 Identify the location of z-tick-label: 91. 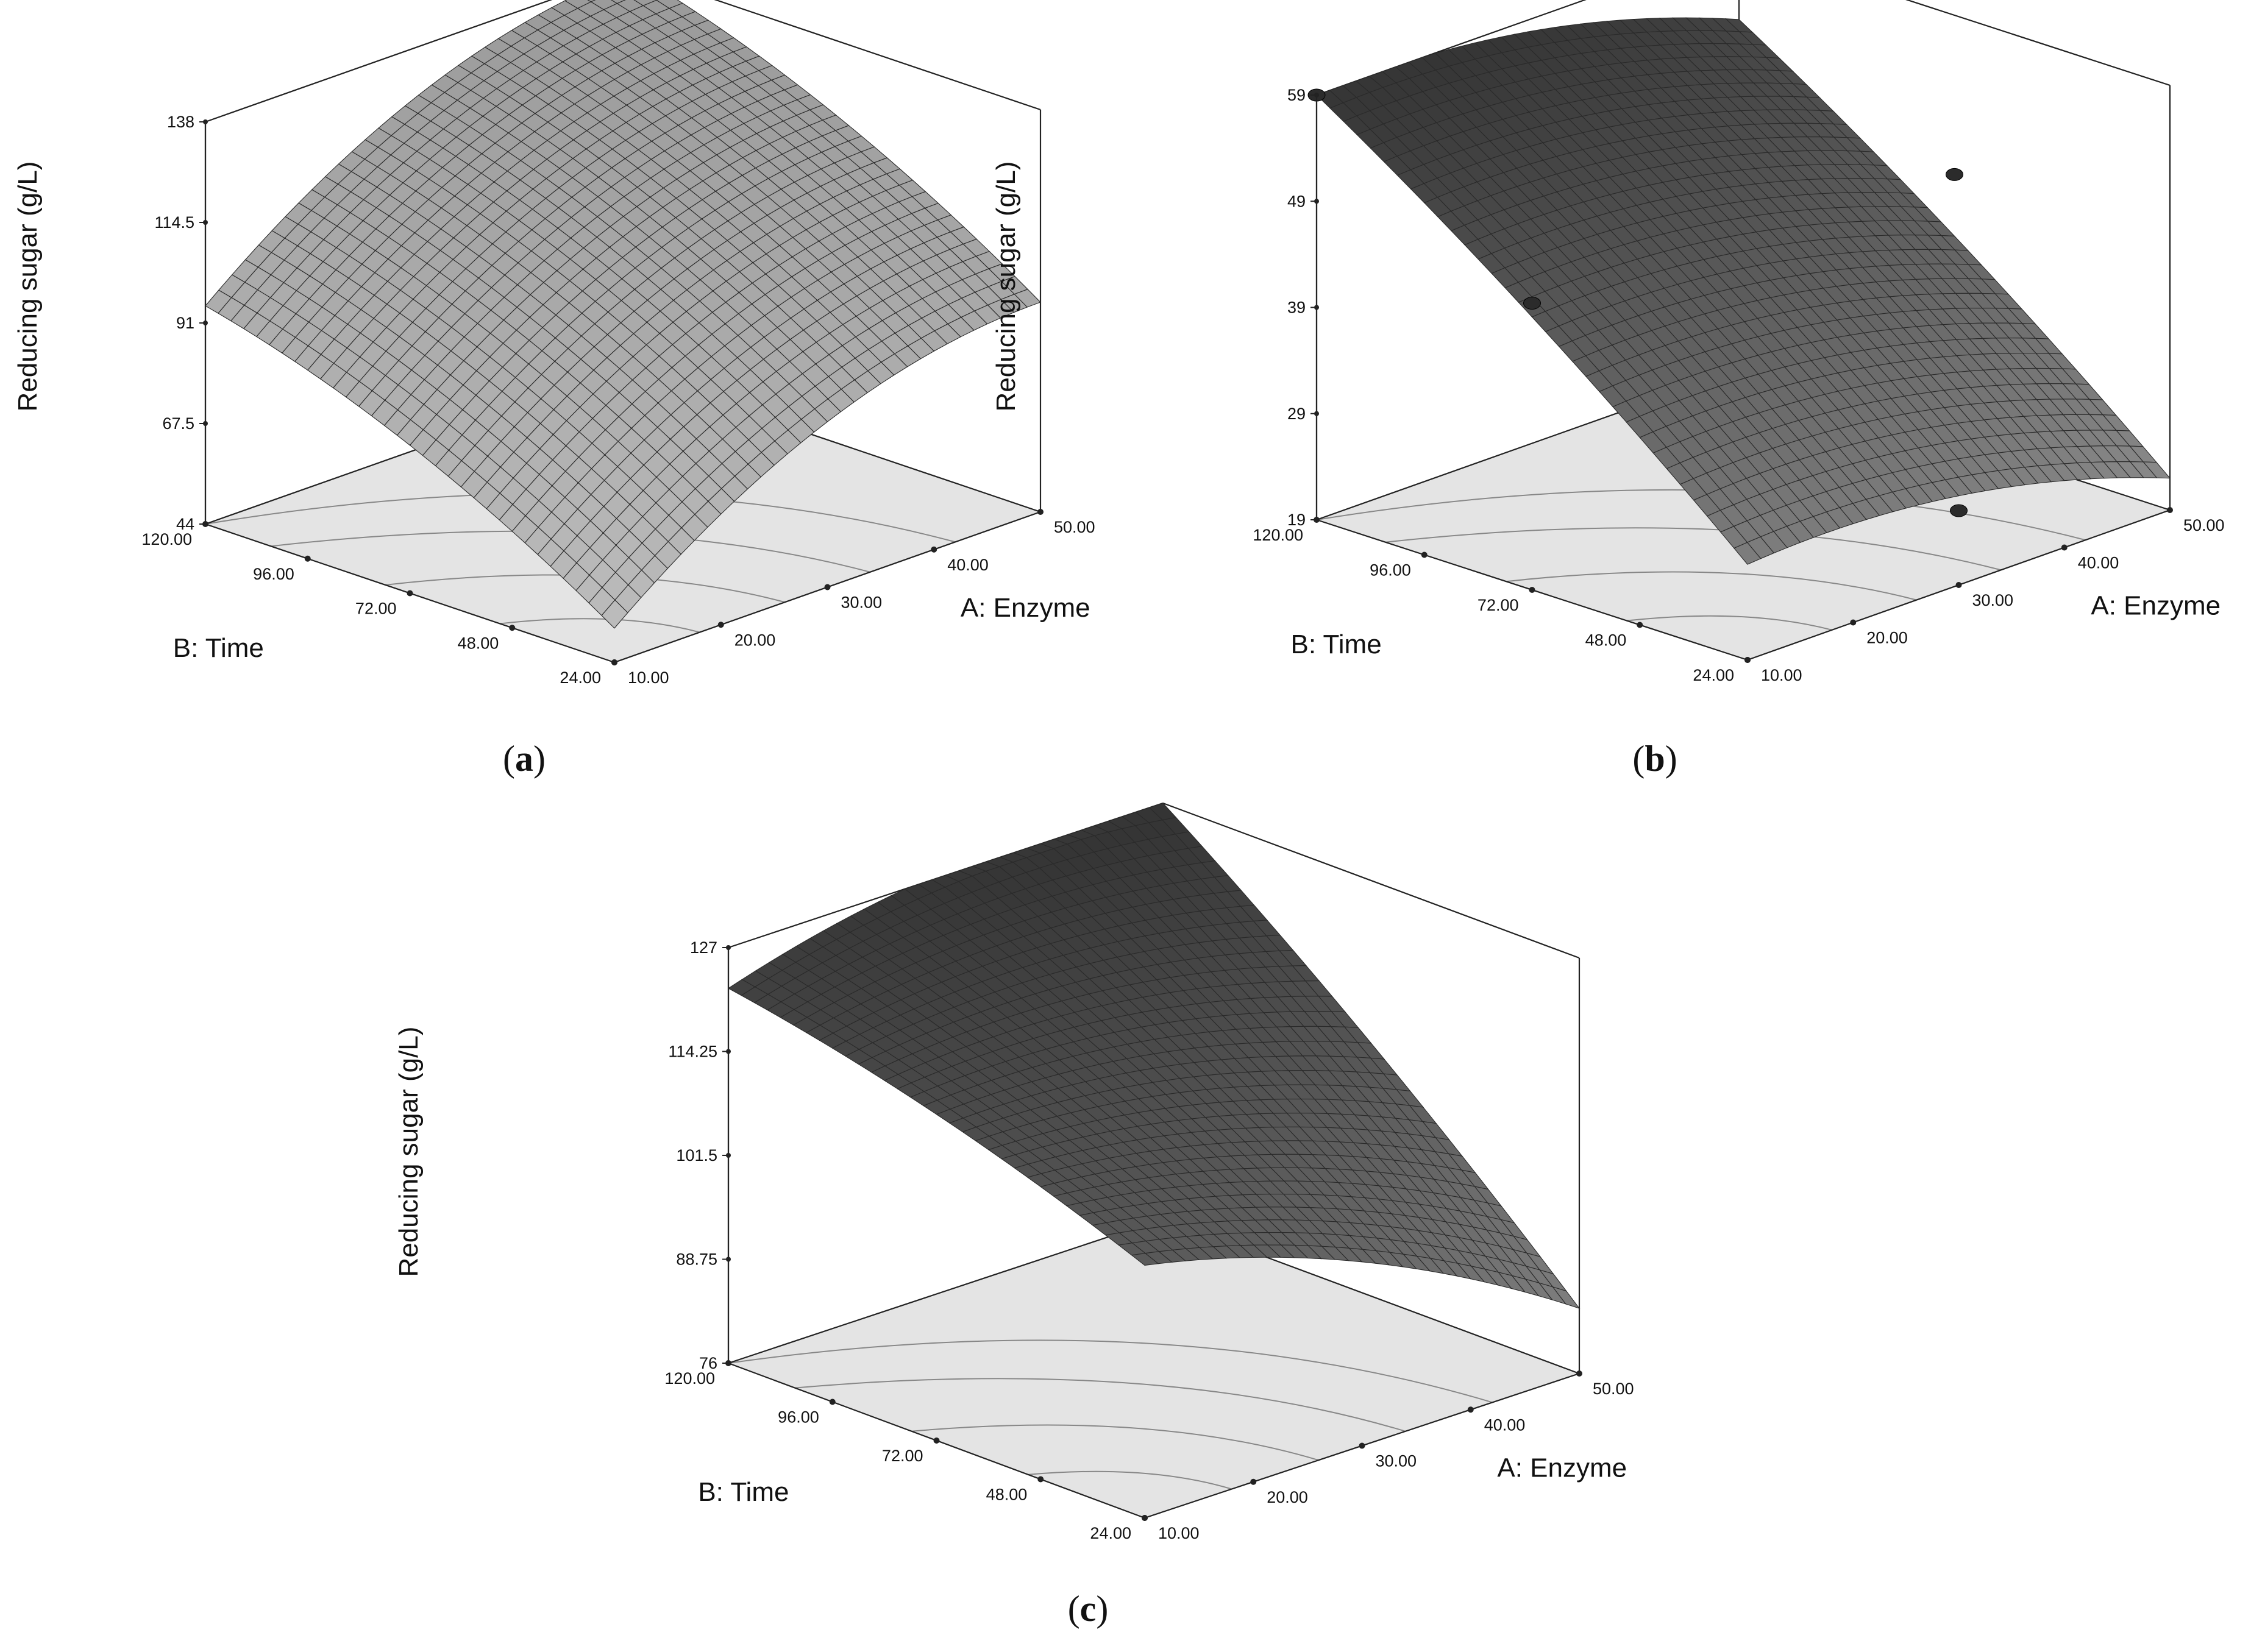
(185, 323).